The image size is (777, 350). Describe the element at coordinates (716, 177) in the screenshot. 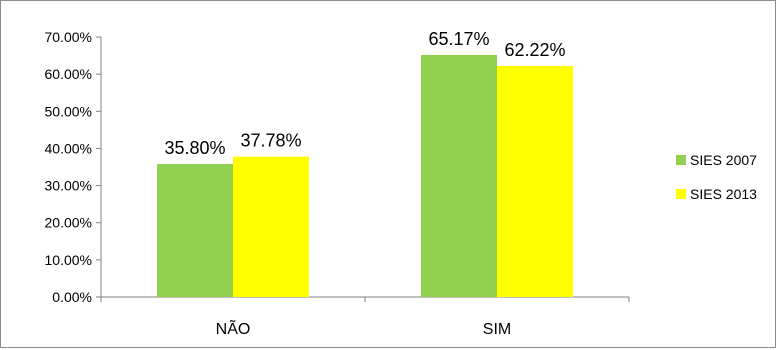

I see `legend: SIES 2007 SIES 2013` at that location.